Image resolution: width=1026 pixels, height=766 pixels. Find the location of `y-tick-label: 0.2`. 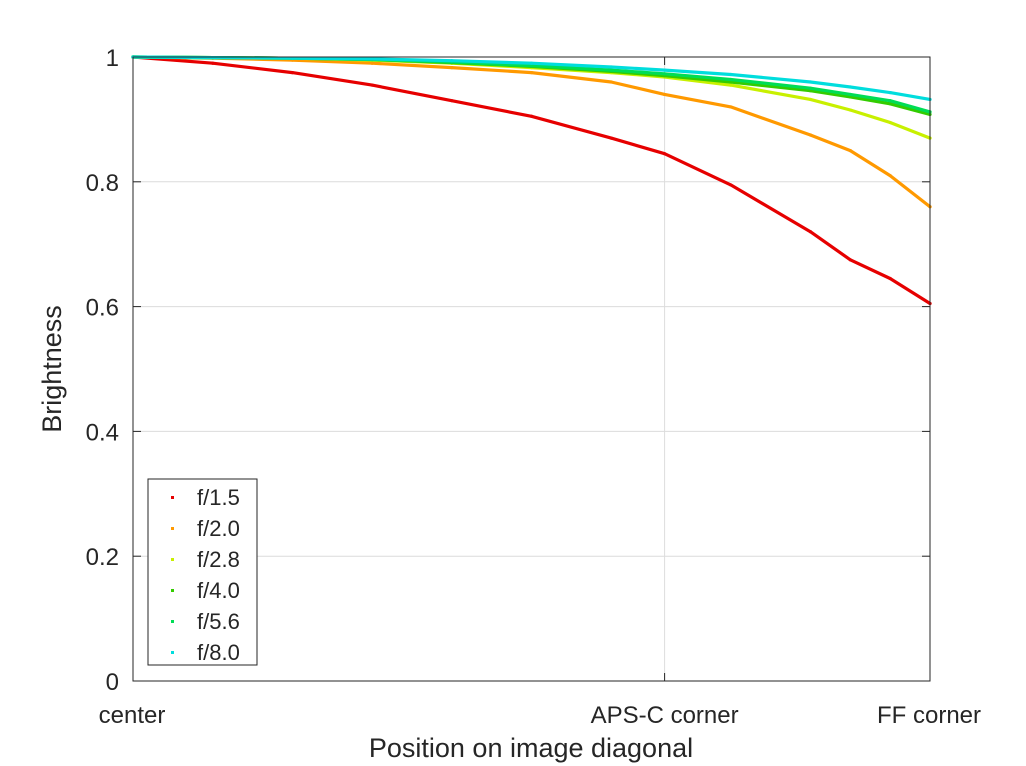

y-tick-label: 0.2 is located at coordinates (102, 557).